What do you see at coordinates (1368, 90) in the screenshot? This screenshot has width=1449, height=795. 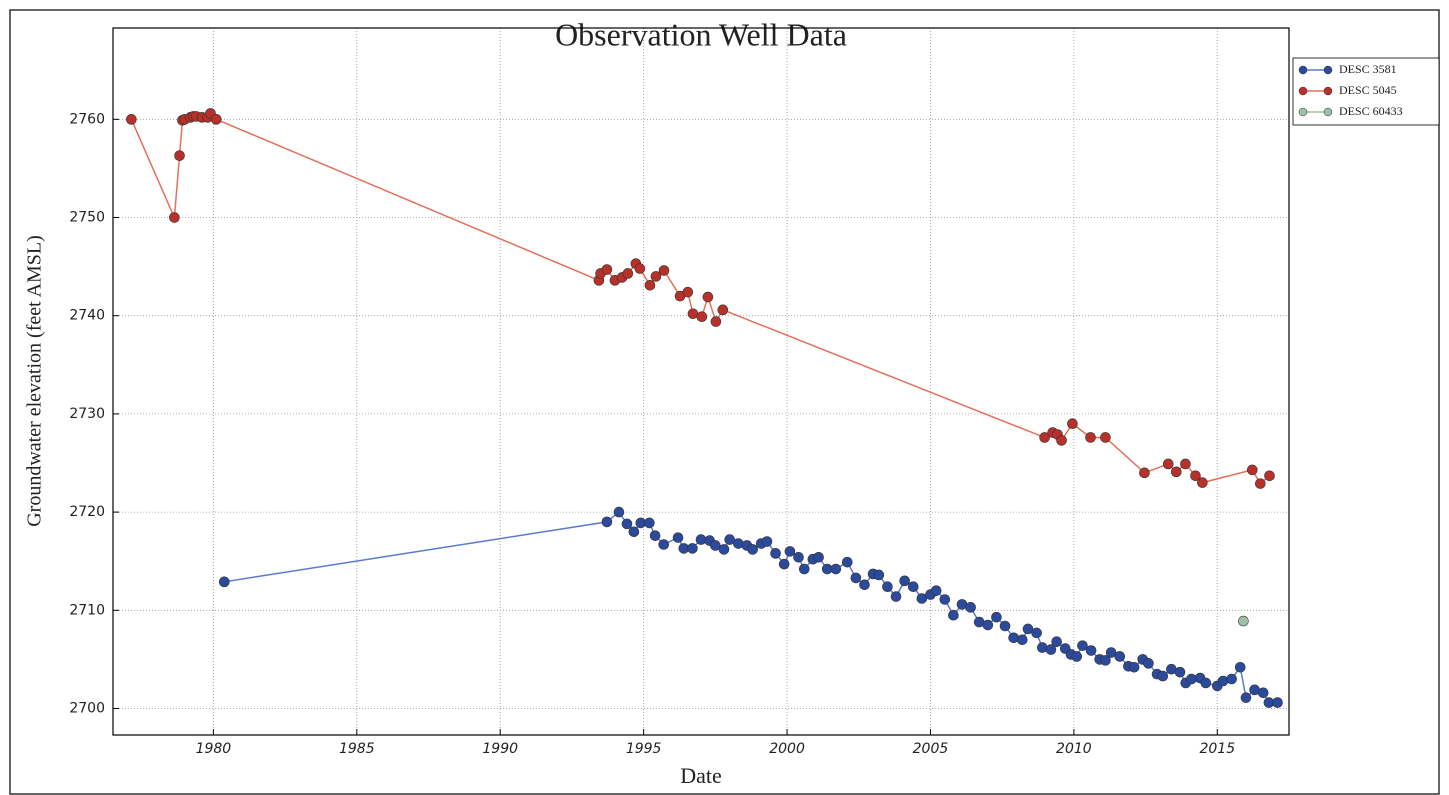 I see `legend-label: DESC 5045` at bounding box center [1368, 90].